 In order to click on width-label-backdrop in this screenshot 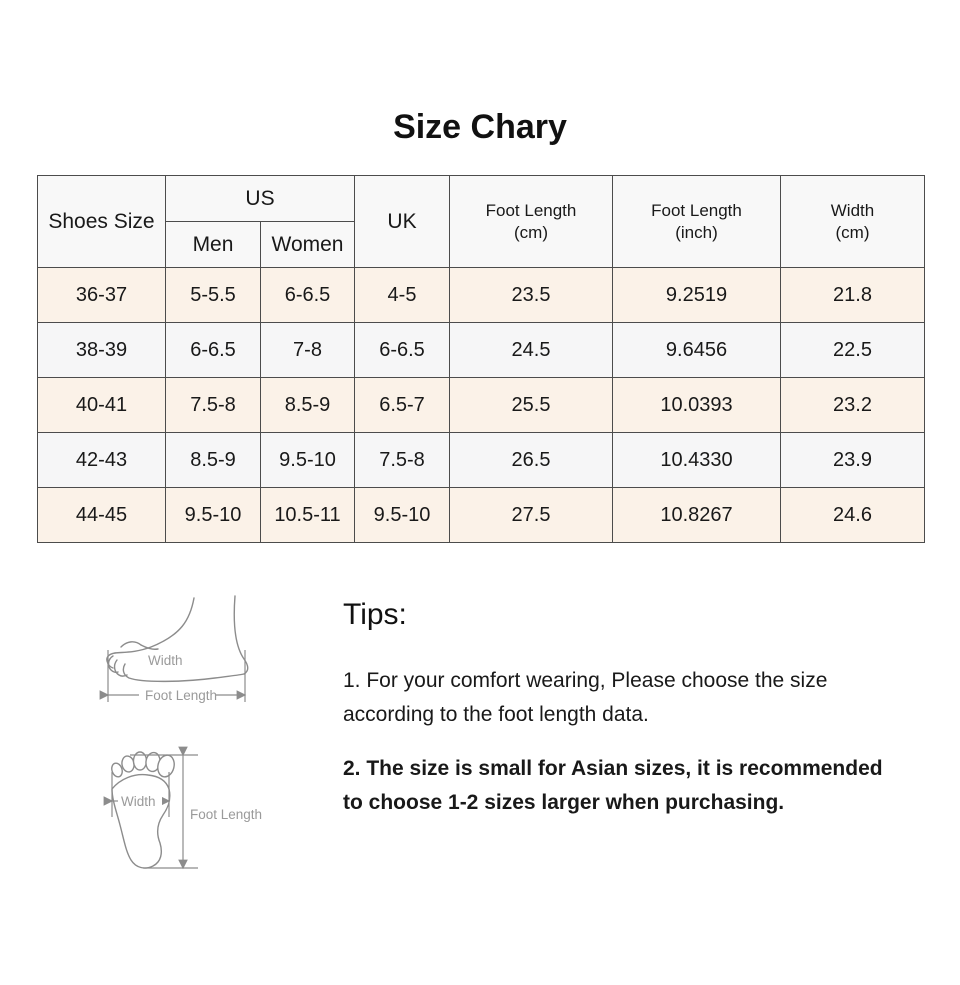, I will do `click(140, 801)`.